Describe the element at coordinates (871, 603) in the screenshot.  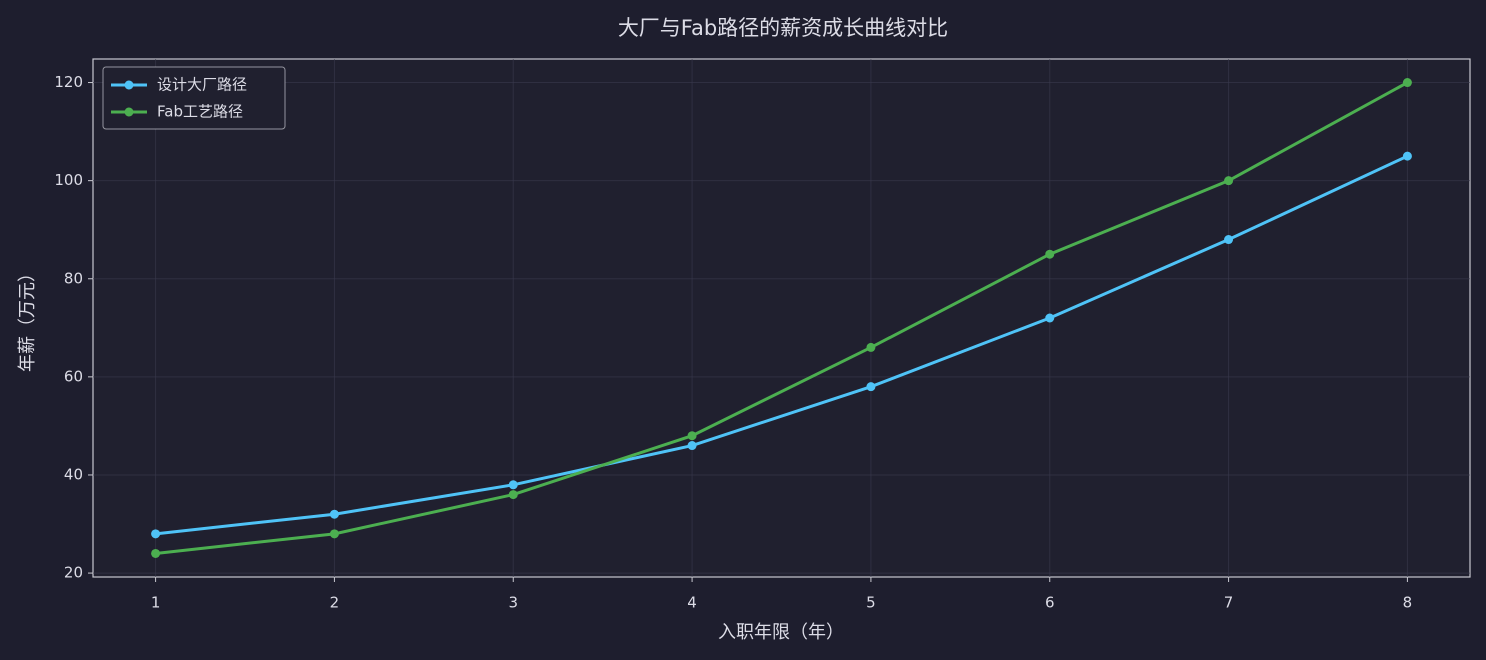
I see `x-tick-label: 5` at that location.